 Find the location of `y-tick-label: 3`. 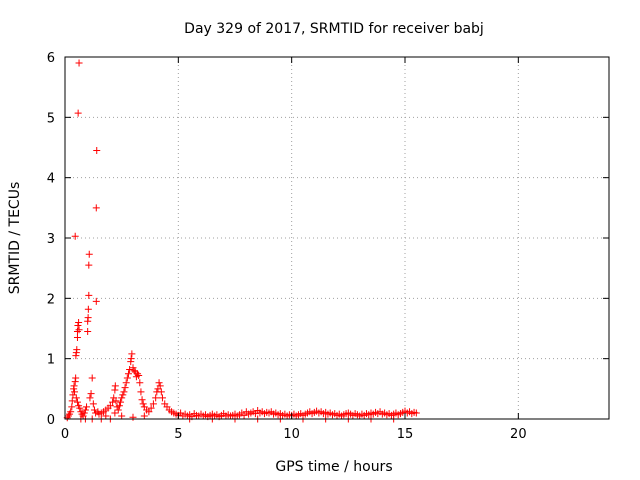

y-tick-label: 3 is located at coordinates (51, 239).